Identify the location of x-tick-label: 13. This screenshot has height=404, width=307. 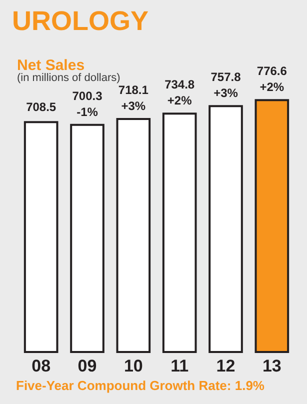
(272, 366).